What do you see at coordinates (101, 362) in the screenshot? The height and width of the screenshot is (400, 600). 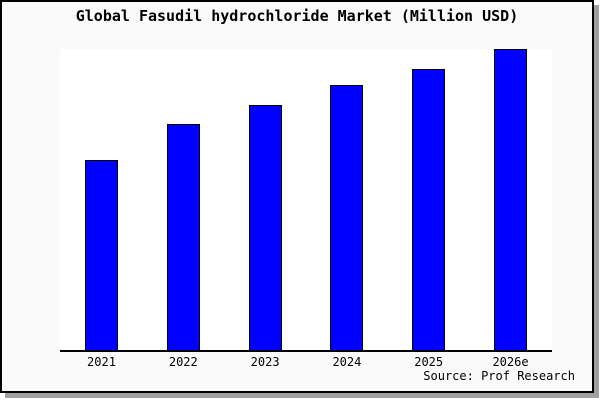 I see `x-tick-label-2021: 2021` at bounding box center [101, 362].